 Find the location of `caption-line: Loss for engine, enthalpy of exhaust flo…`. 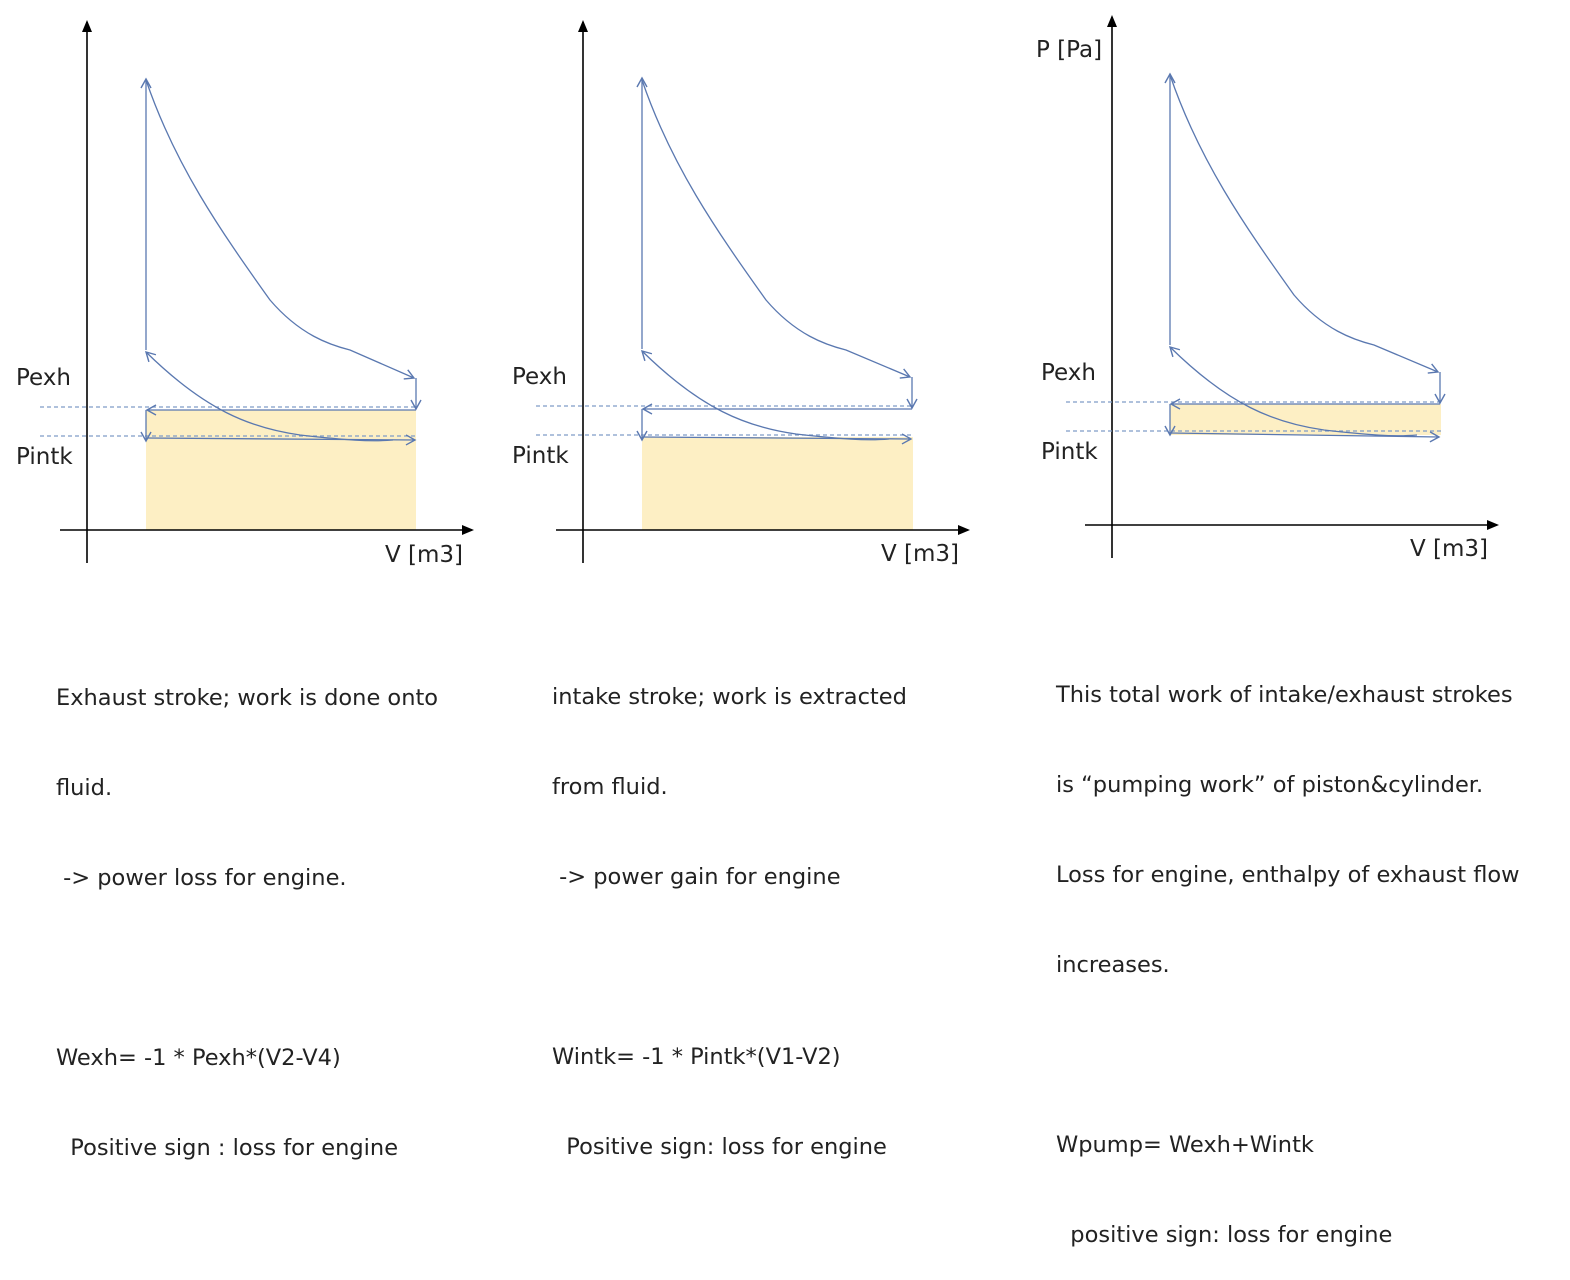

caption-line: Loss for engine, enthalpy of exhaust flo… is located at coordinates (1288, 875).